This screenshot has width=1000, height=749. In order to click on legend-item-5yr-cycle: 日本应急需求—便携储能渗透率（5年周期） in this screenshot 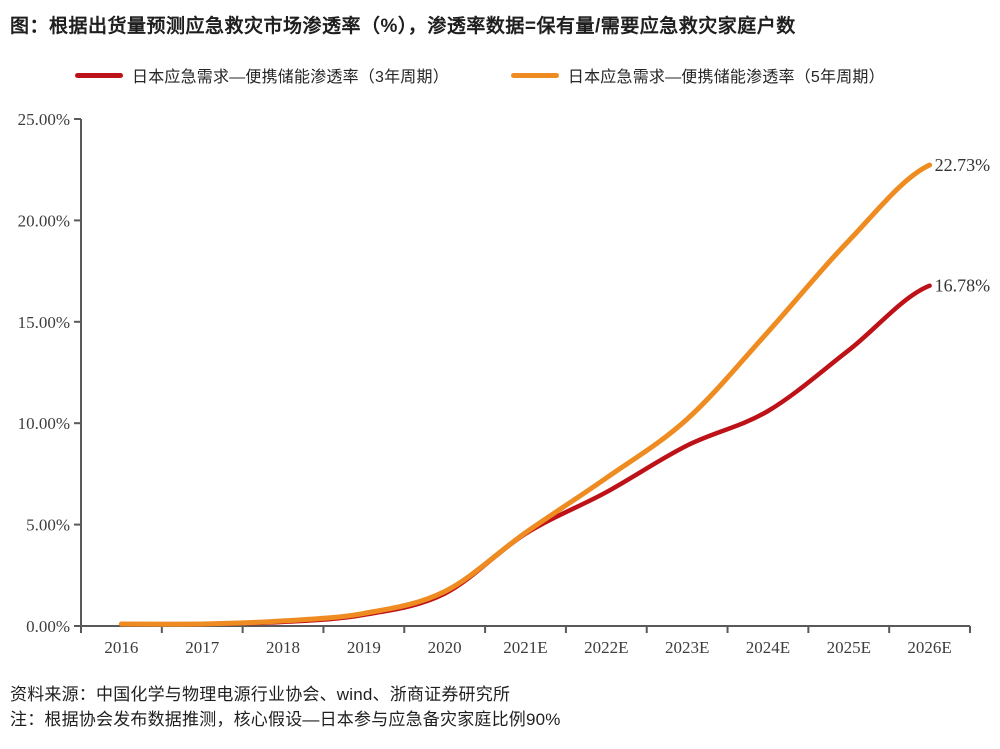, I will do `click(697, 75)`.